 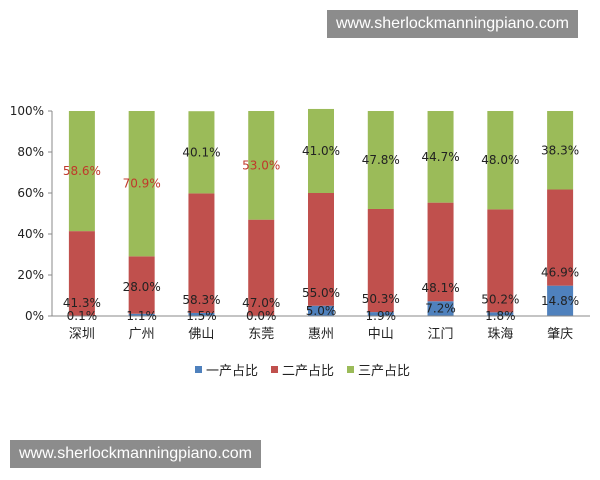 I want to click on data-label: 0.1%, so click(x=82, y=316).